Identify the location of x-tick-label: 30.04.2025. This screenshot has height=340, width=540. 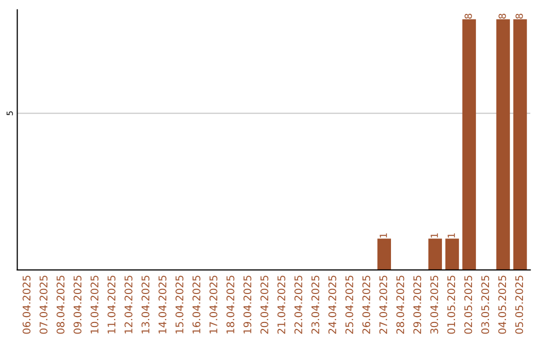
(434, 305).